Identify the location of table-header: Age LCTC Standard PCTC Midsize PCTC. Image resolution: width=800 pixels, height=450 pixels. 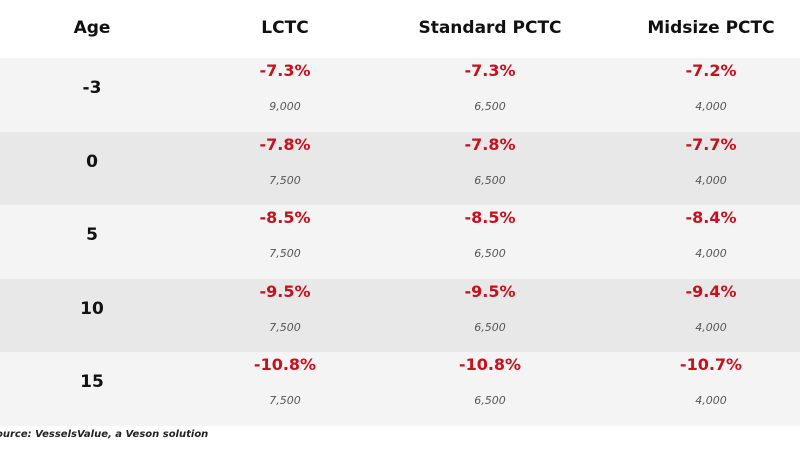
(400, 29).